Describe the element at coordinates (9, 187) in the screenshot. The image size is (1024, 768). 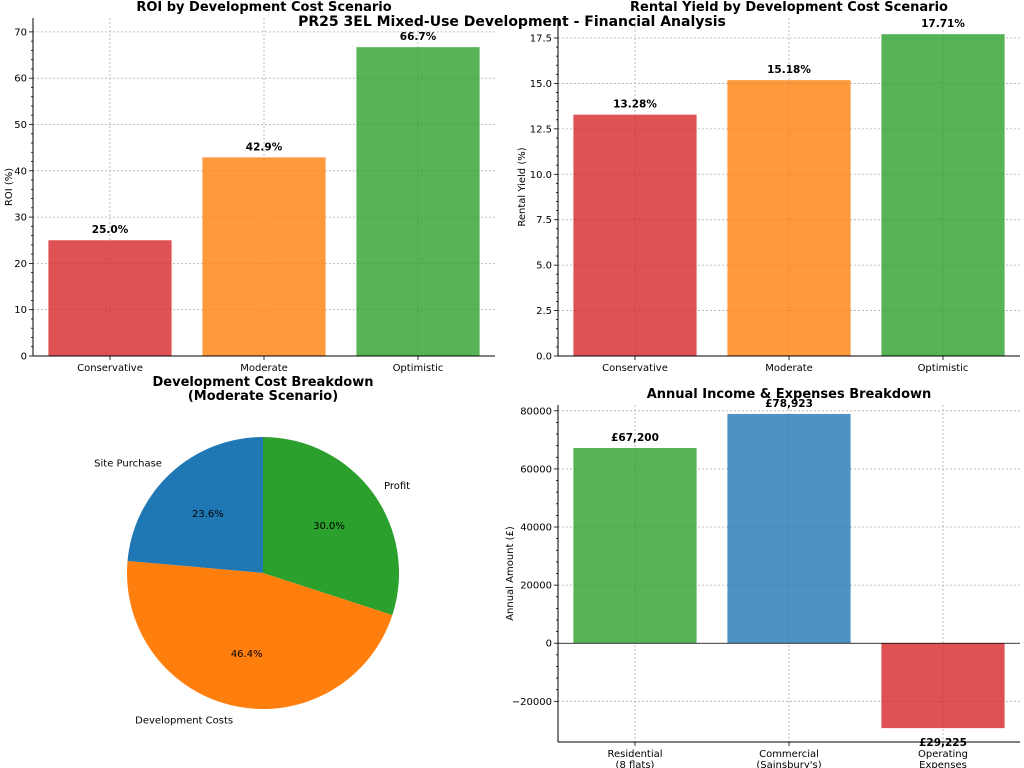
I see `y-axis-label: ROI (%)` at that location.